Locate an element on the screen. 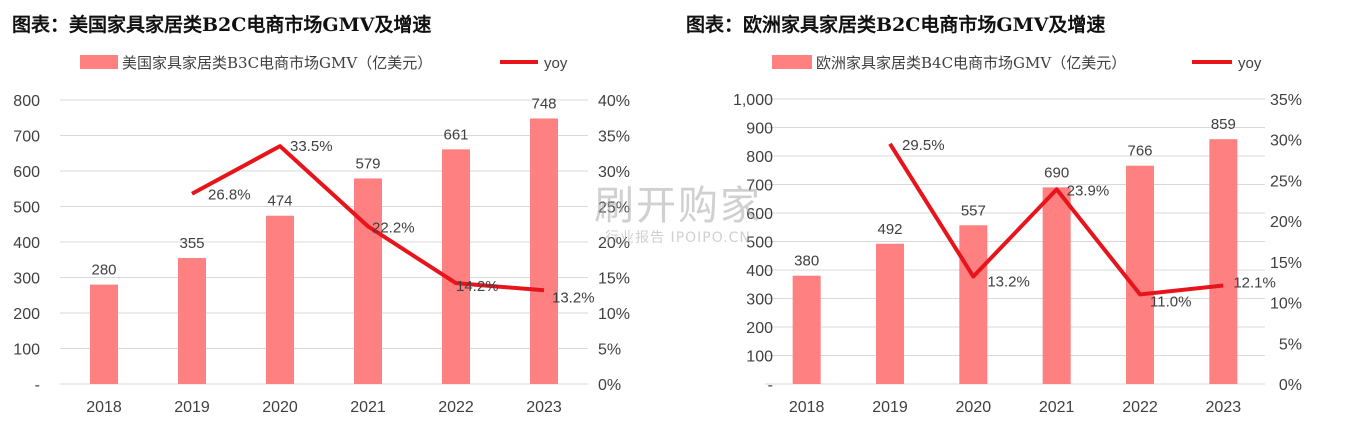 The height and width of the screenshot is (440, 1345). bar-value-label: 661 is located at coordinates (455, 134).